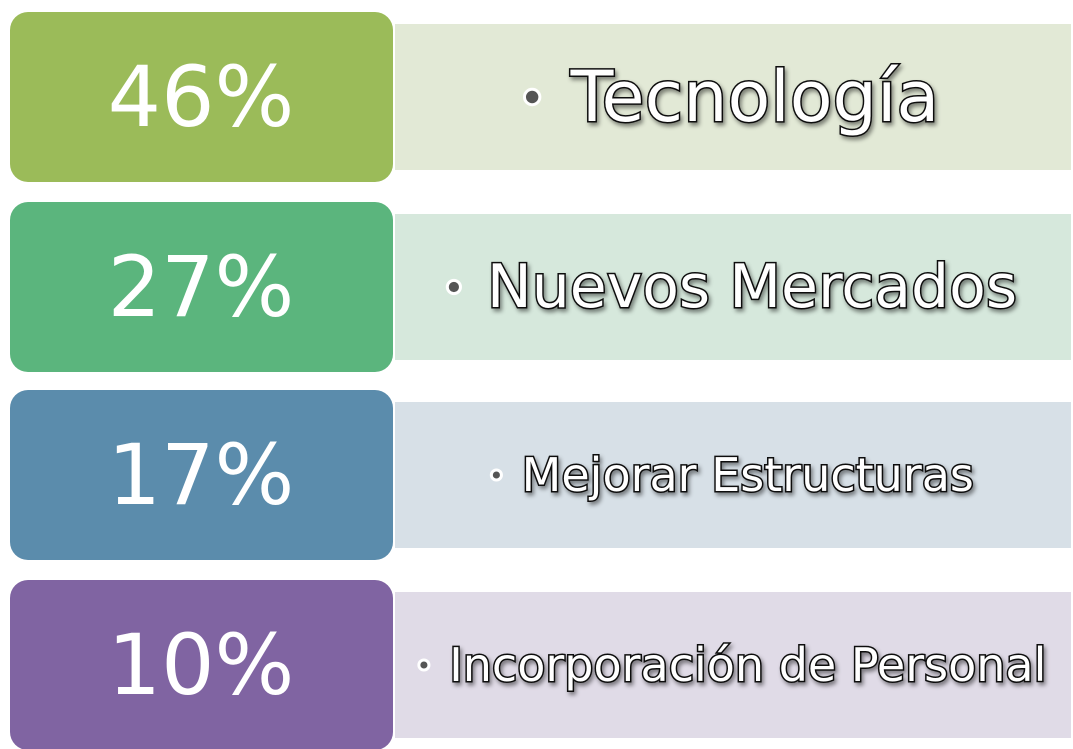  I want to click on item-label: Tecnología, so click(755, 97).